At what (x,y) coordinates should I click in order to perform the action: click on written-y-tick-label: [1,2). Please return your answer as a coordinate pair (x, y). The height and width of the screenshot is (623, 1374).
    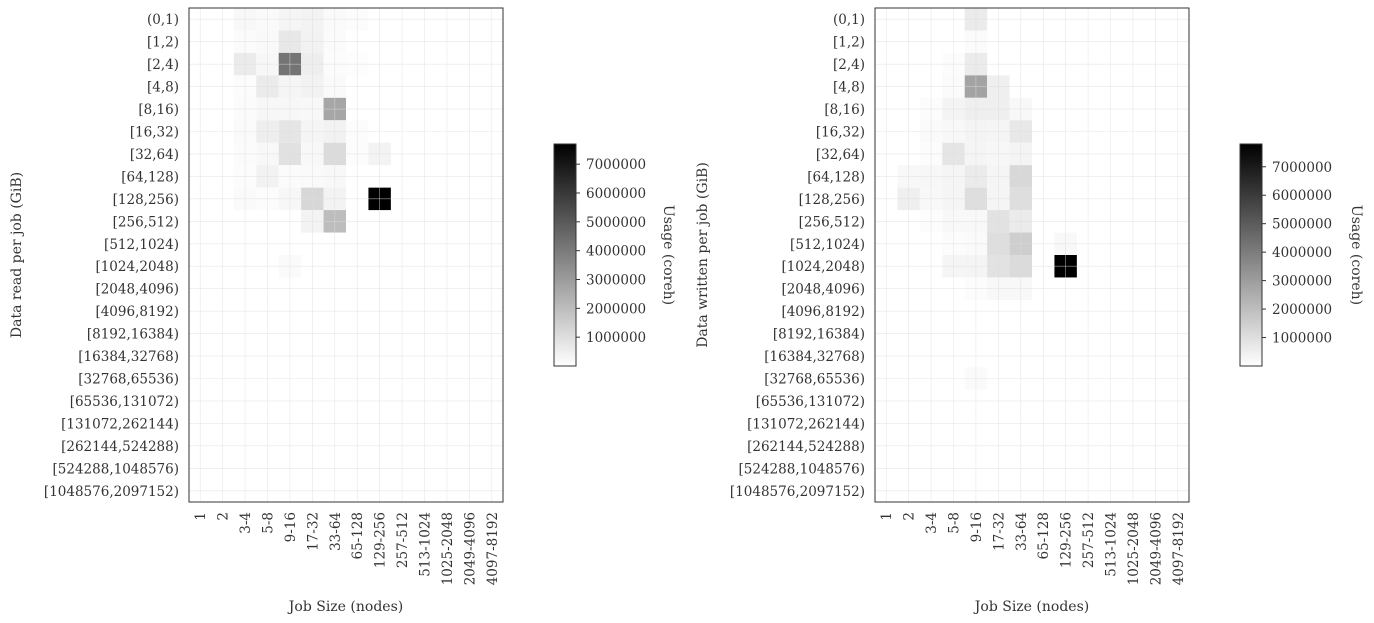
    Looking at the image, I should click on (849, 43).